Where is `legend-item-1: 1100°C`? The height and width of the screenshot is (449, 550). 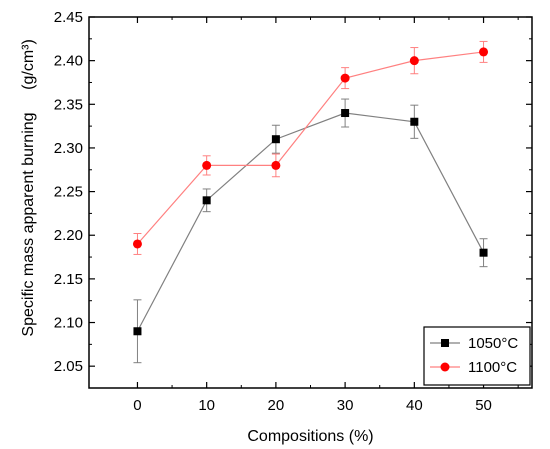 legend-item-1: 1100°C is located at coordinates (473, 367).